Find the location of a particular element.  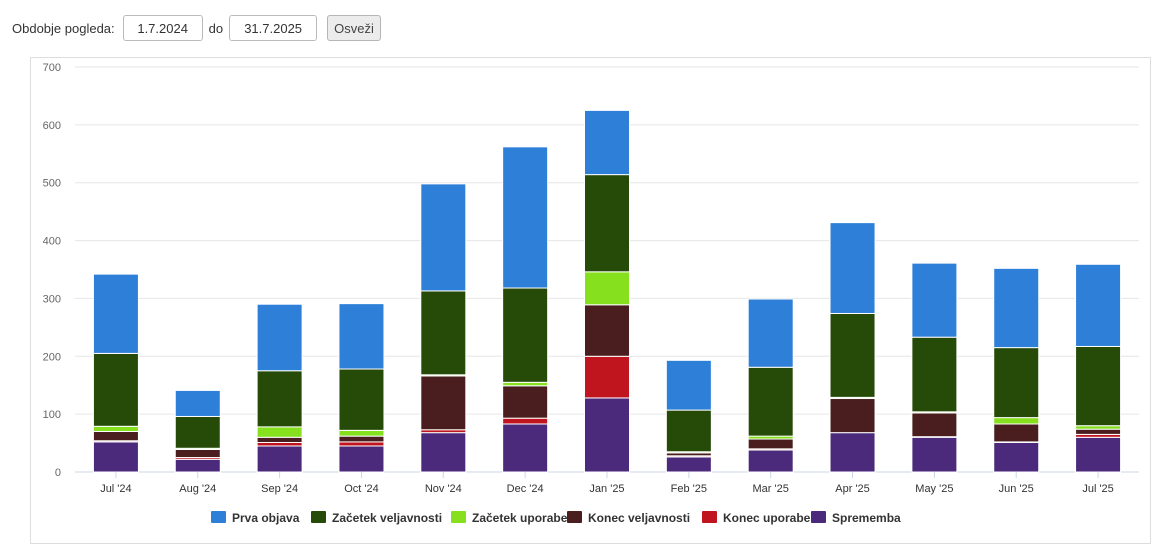

x-tick-label: Apr '25 is located at coordinates (852, 489).